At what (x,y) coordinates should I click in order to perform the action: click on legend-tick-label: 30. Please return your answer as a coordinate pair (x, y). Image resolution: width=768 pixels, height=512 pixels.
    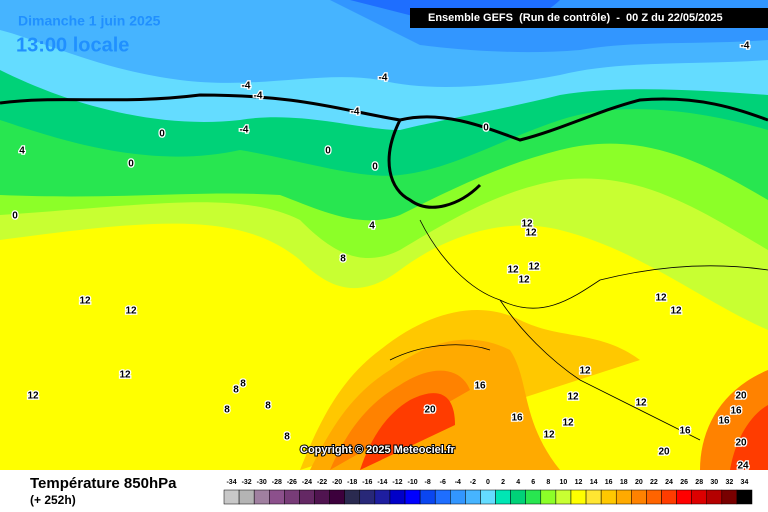
    Looking at the image, I should click on (714, 482).